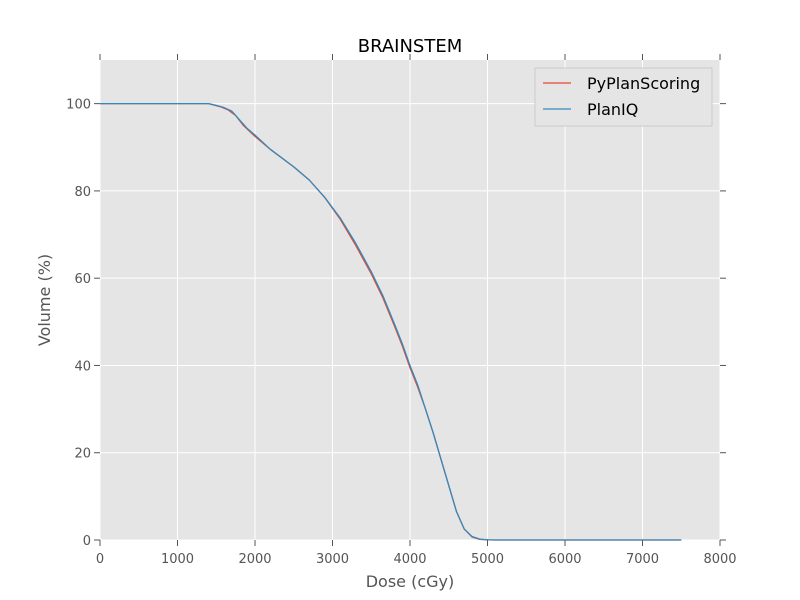  Describe the element at coordinates (719, 559) in the screenshot. I see `x-tick-label: 8000` at that location.